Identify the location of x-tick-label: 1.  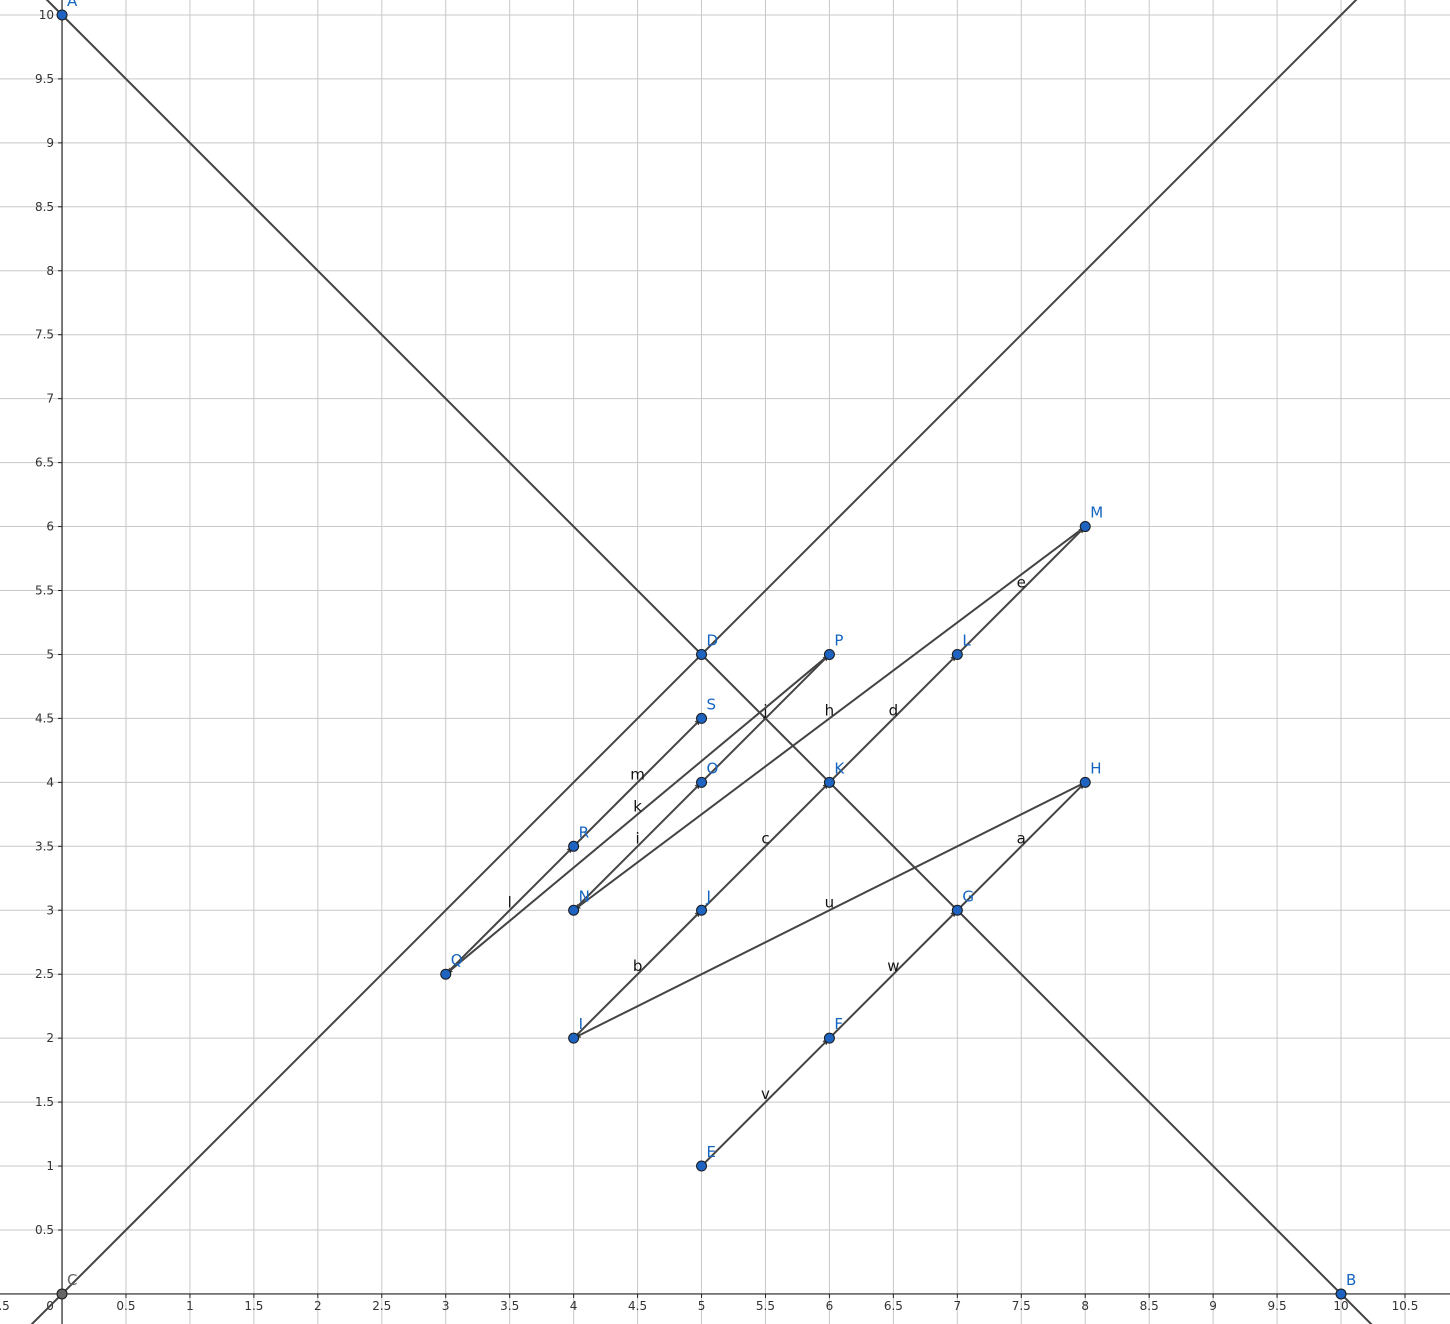
(190, 1306).